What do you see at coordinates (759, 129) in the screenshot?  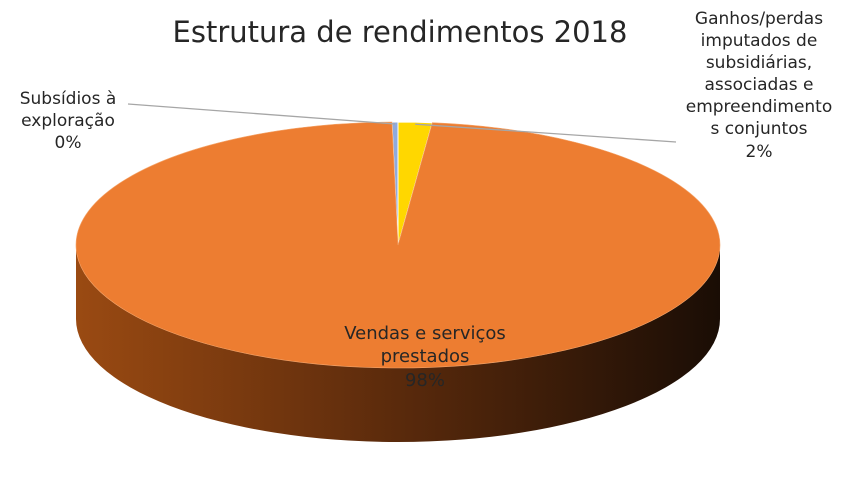 I see `label-line: s conjuntos` at bounding box center [759, 129].